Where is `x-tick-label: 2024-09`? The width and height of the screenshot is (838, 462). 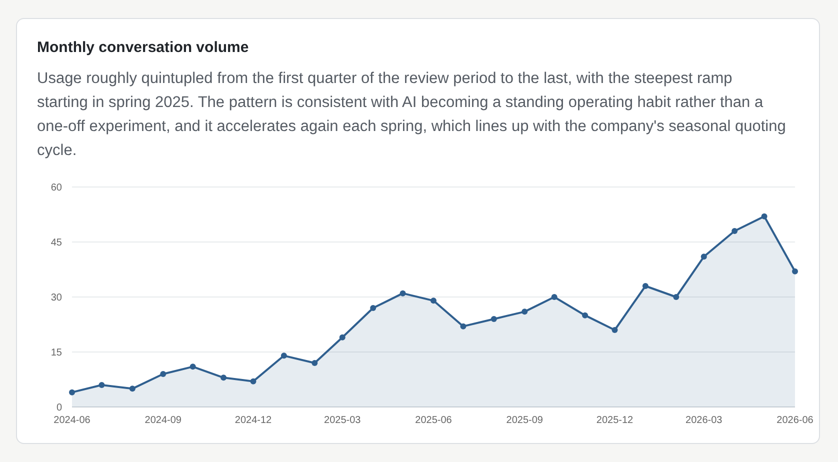
x-tick-label: 2024-09 is located at coordinates (163, 420).